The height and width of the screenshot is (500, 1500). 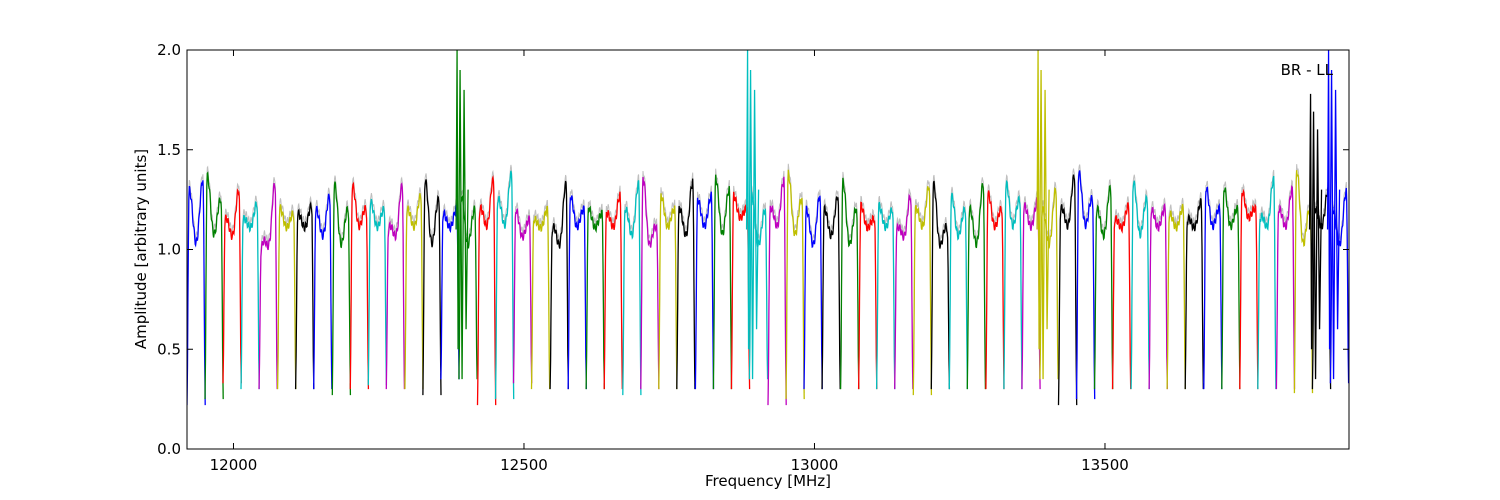 What do you see at coordinates (169, 349) in the screenshot?
I see `y-tick-label: 0.5` at bounding box center [169, 349].